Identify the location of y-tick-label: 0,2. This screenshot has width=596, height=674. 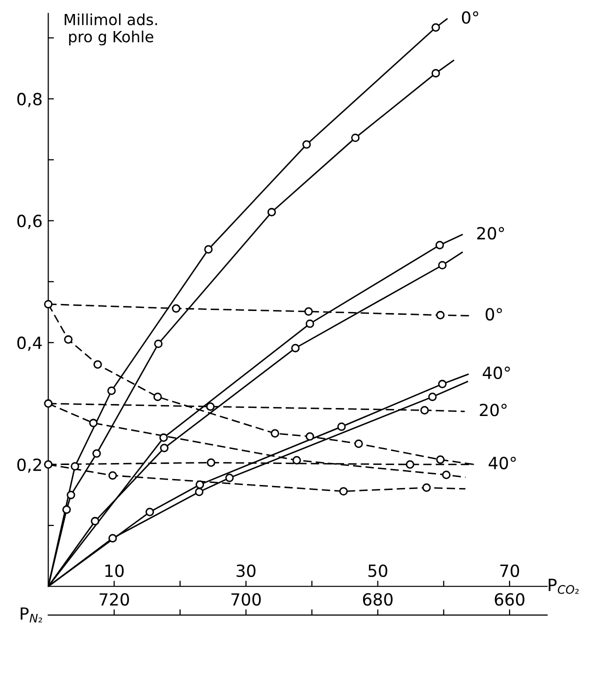
(29, 465).